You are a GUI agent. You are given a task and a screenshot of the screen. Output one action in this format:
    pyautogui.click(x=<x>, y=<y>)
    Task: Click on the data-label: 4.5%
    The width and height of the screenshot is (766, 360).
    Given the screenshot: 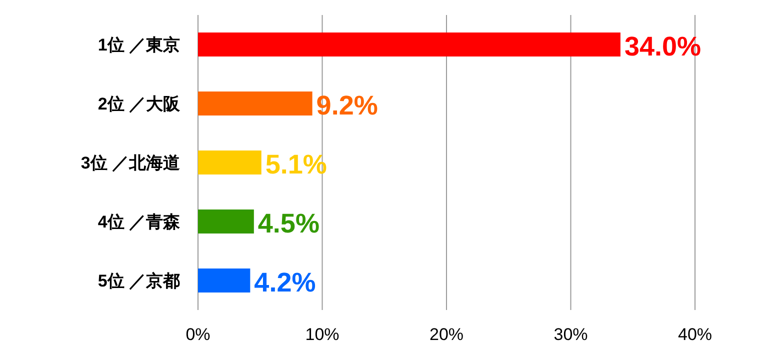 What is the action you would take?
    pyautogui.click(x=289, y=223)
    